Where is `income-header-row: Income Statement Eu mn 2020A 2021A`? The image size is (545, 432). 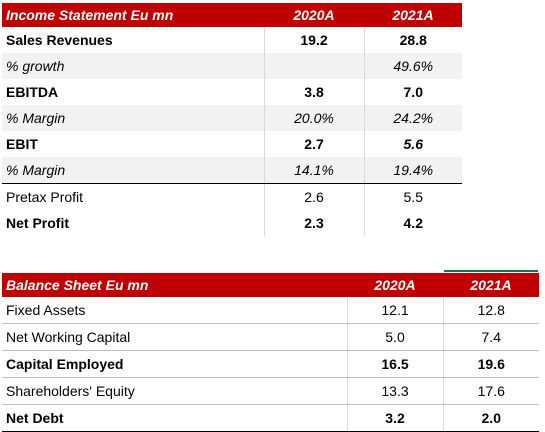
income-header-row: Income Statement Eu mn 2020A 2021A is located at coordinates (232, 15).